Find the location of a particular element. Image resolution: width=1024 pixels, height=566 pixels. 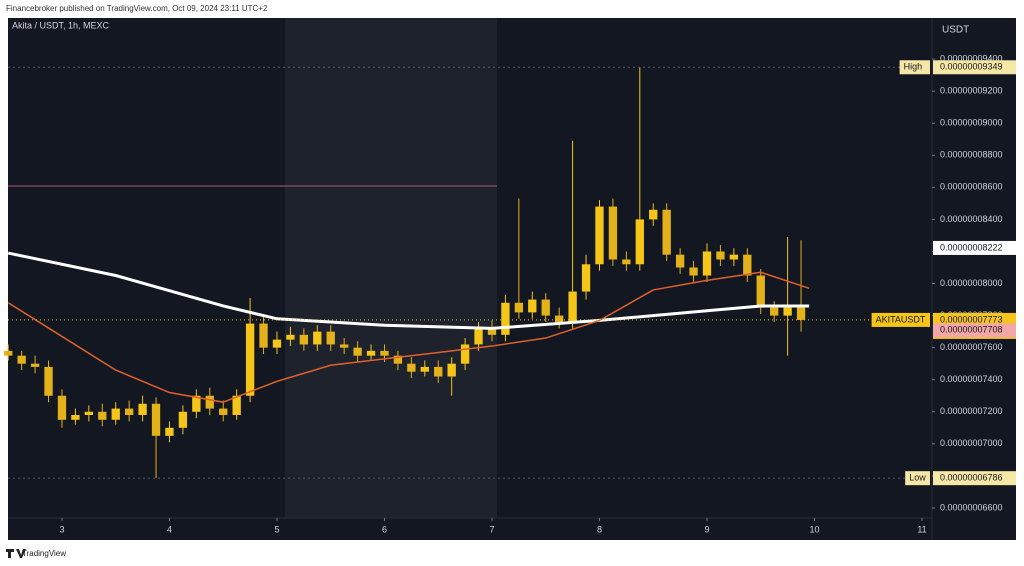

y-tick-label: 0.00000009200 is located at coordinates (971, 91).